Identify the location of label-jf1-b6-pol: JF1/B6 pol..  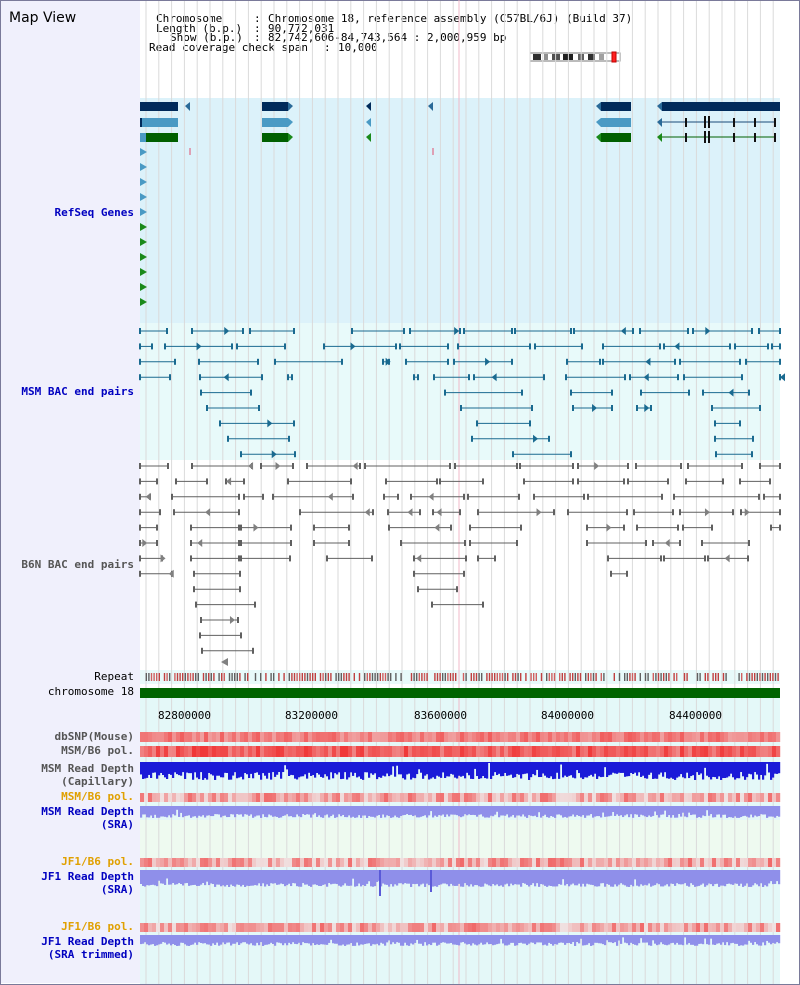
(97, 861).